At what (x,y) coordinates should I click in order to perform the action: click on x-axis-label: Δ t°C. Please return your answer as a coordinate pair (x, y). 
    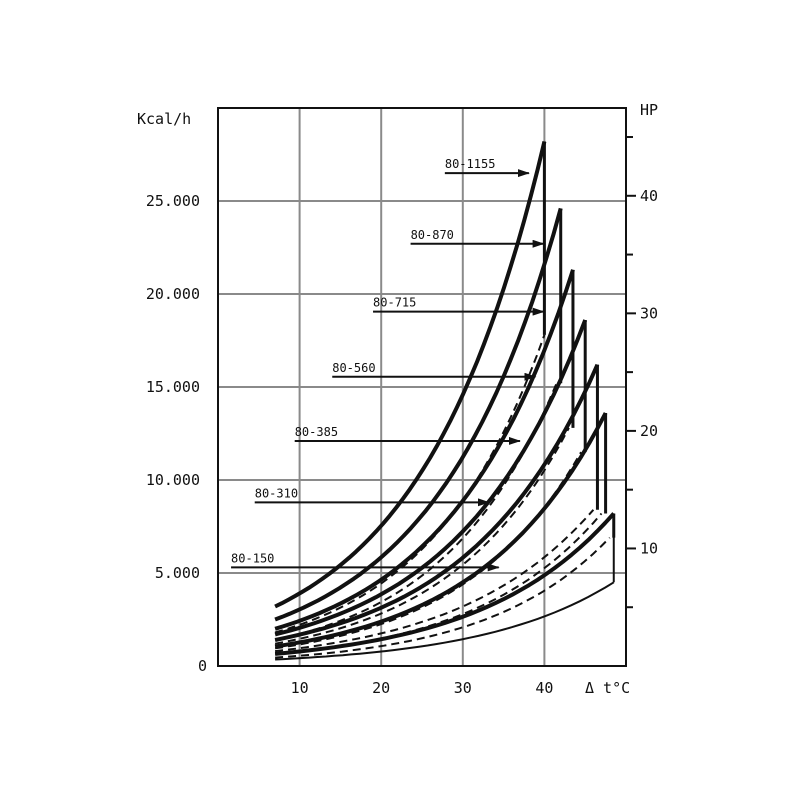
    Looking at the image, I should click on (607, 688).